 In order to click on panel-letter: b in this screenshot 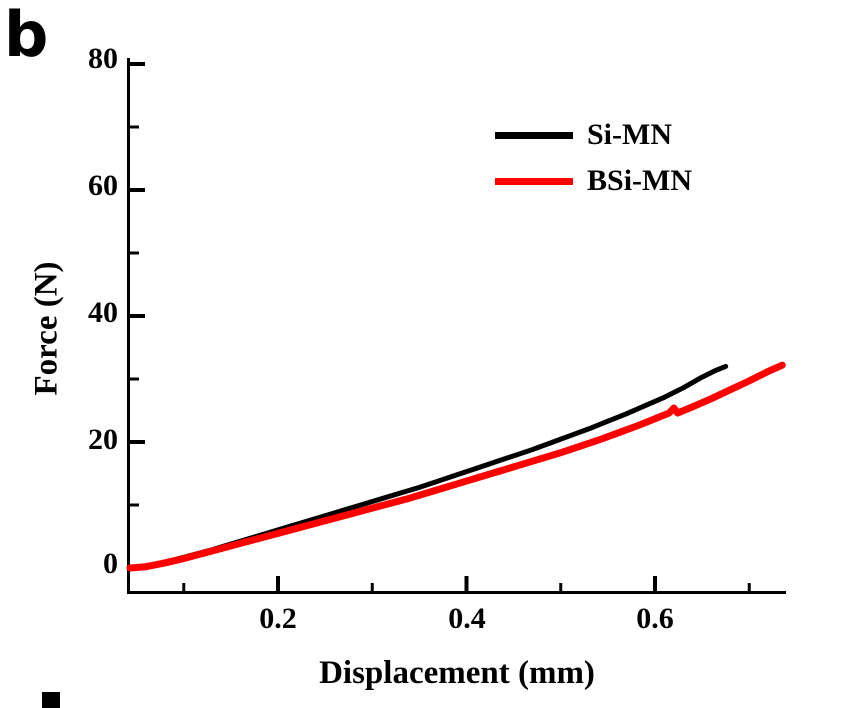, I will do `click(26, 35)`.